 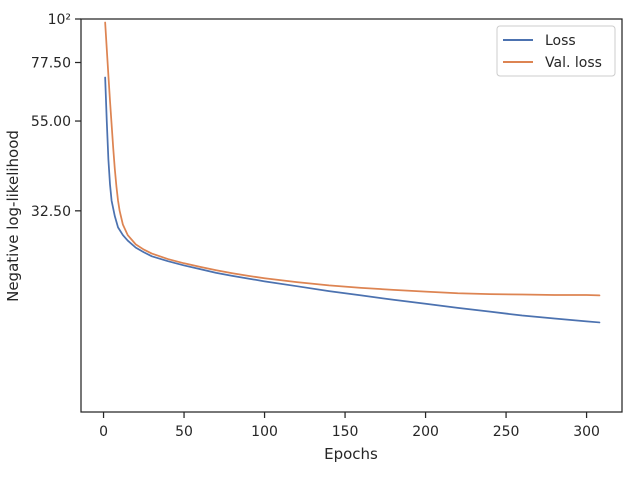 What do you see at coordinates (345, 432) in the screenshot?
I see `x-tick-label: 150` at bounding box center [345, 432].